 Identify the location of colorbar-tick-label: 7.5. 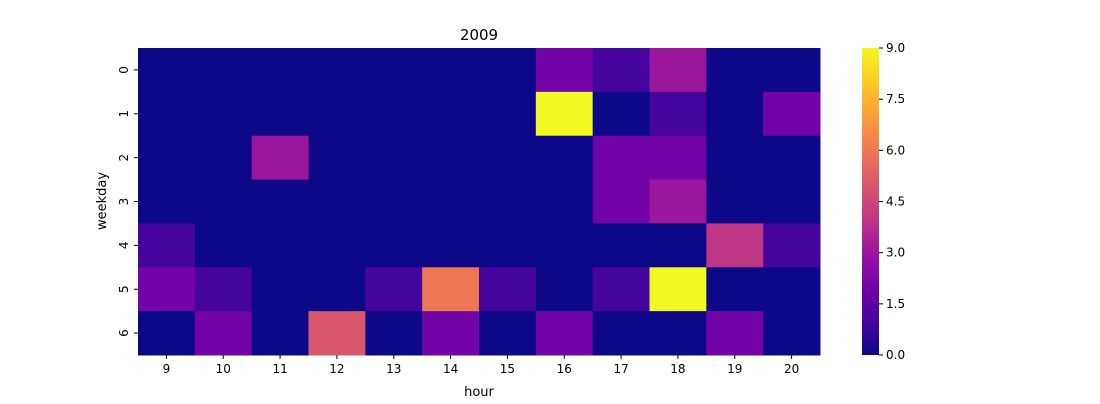
(895, 99).